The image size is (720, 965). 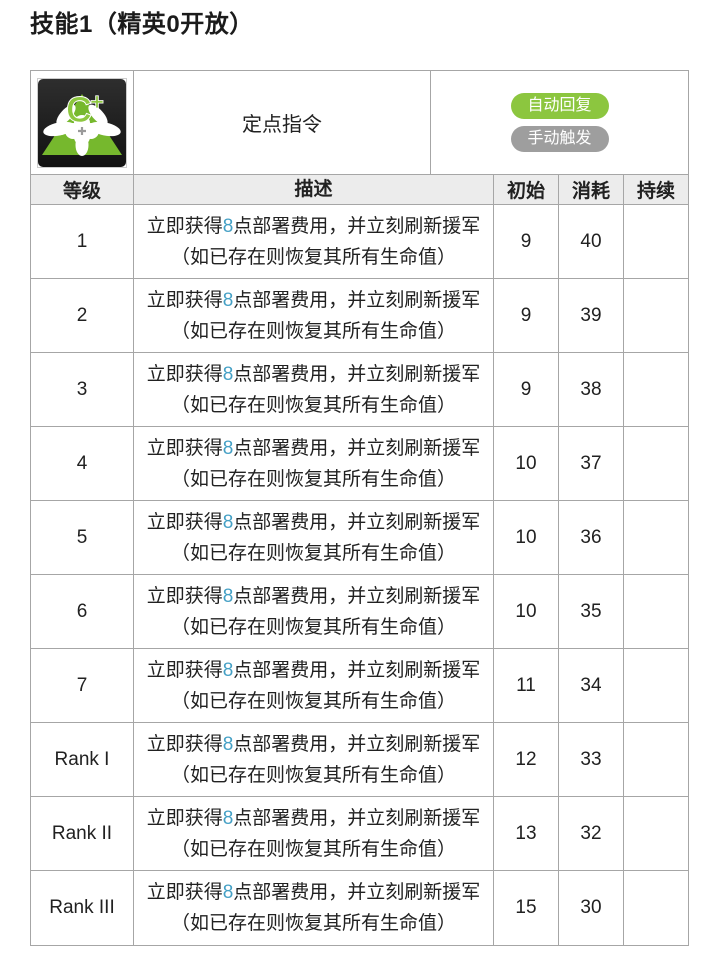 I want to click on header-duration: 持续, so click(x=655, y=191).